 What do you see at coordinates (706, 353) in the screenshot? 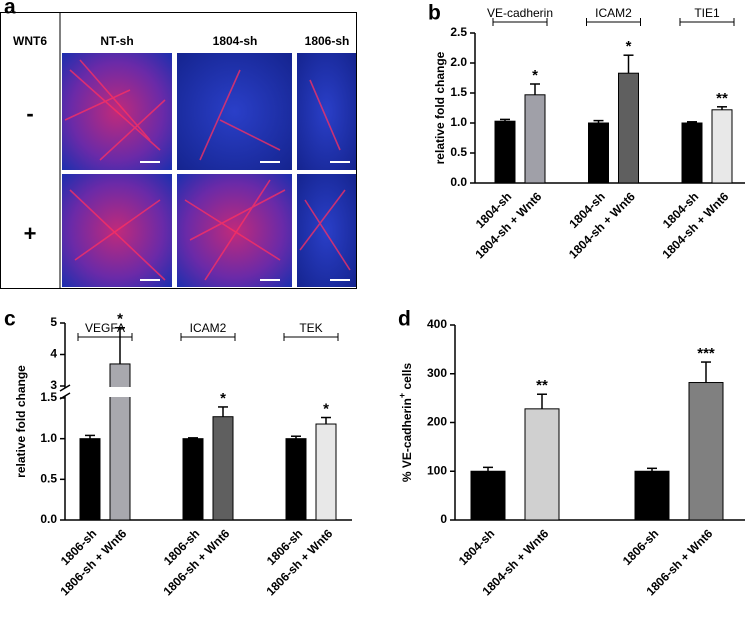
I see `significance: ***` at bounding box center [706, 353].